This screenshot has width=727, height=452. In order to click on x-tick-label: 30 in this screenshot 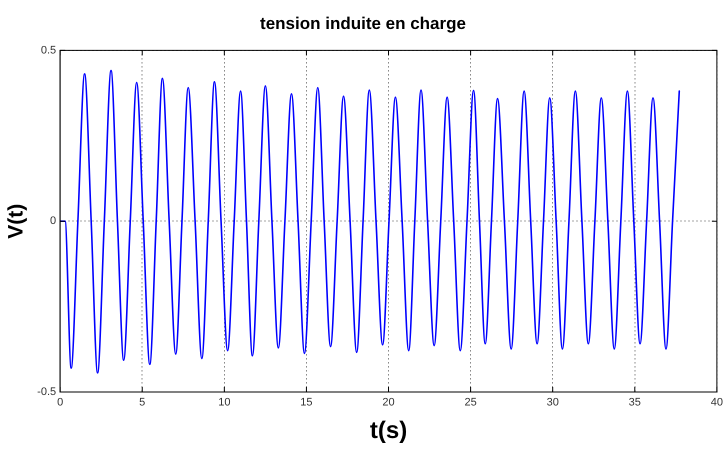, I will do `click(552, 402)`.